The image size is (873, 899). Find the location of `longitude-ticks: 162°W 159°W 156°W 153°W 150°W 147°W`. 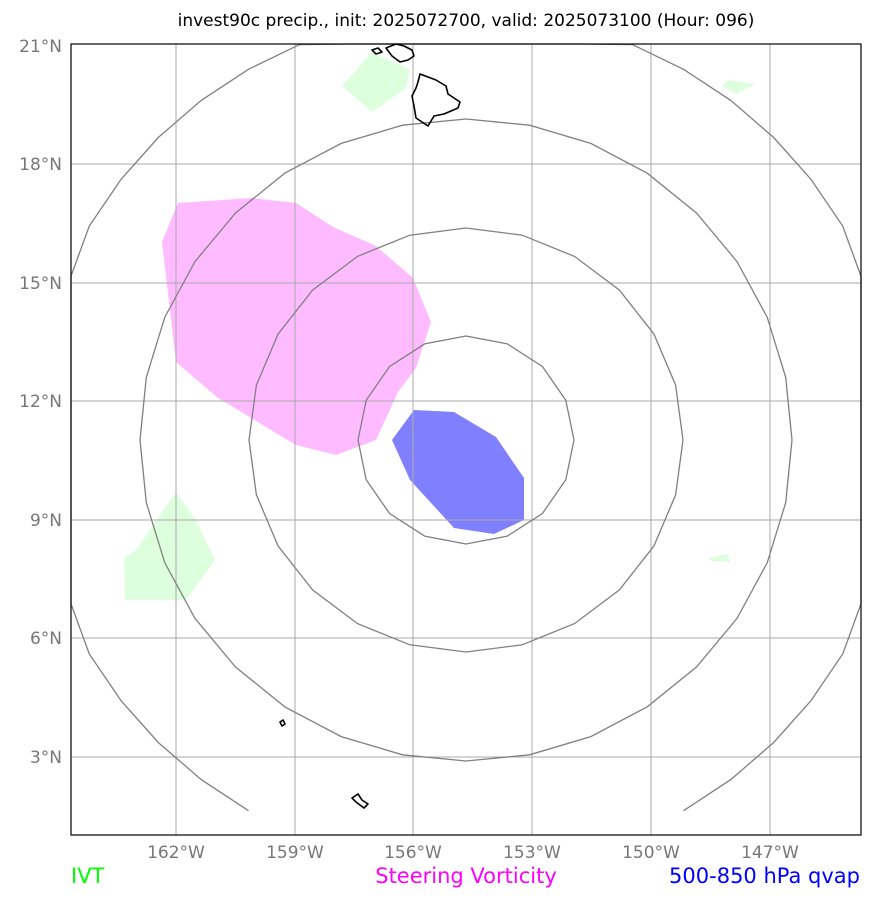

longitude-ticks: 162°W 159°W 156°W 153°W 150°W 147°W is located at coordinates (473, 853).